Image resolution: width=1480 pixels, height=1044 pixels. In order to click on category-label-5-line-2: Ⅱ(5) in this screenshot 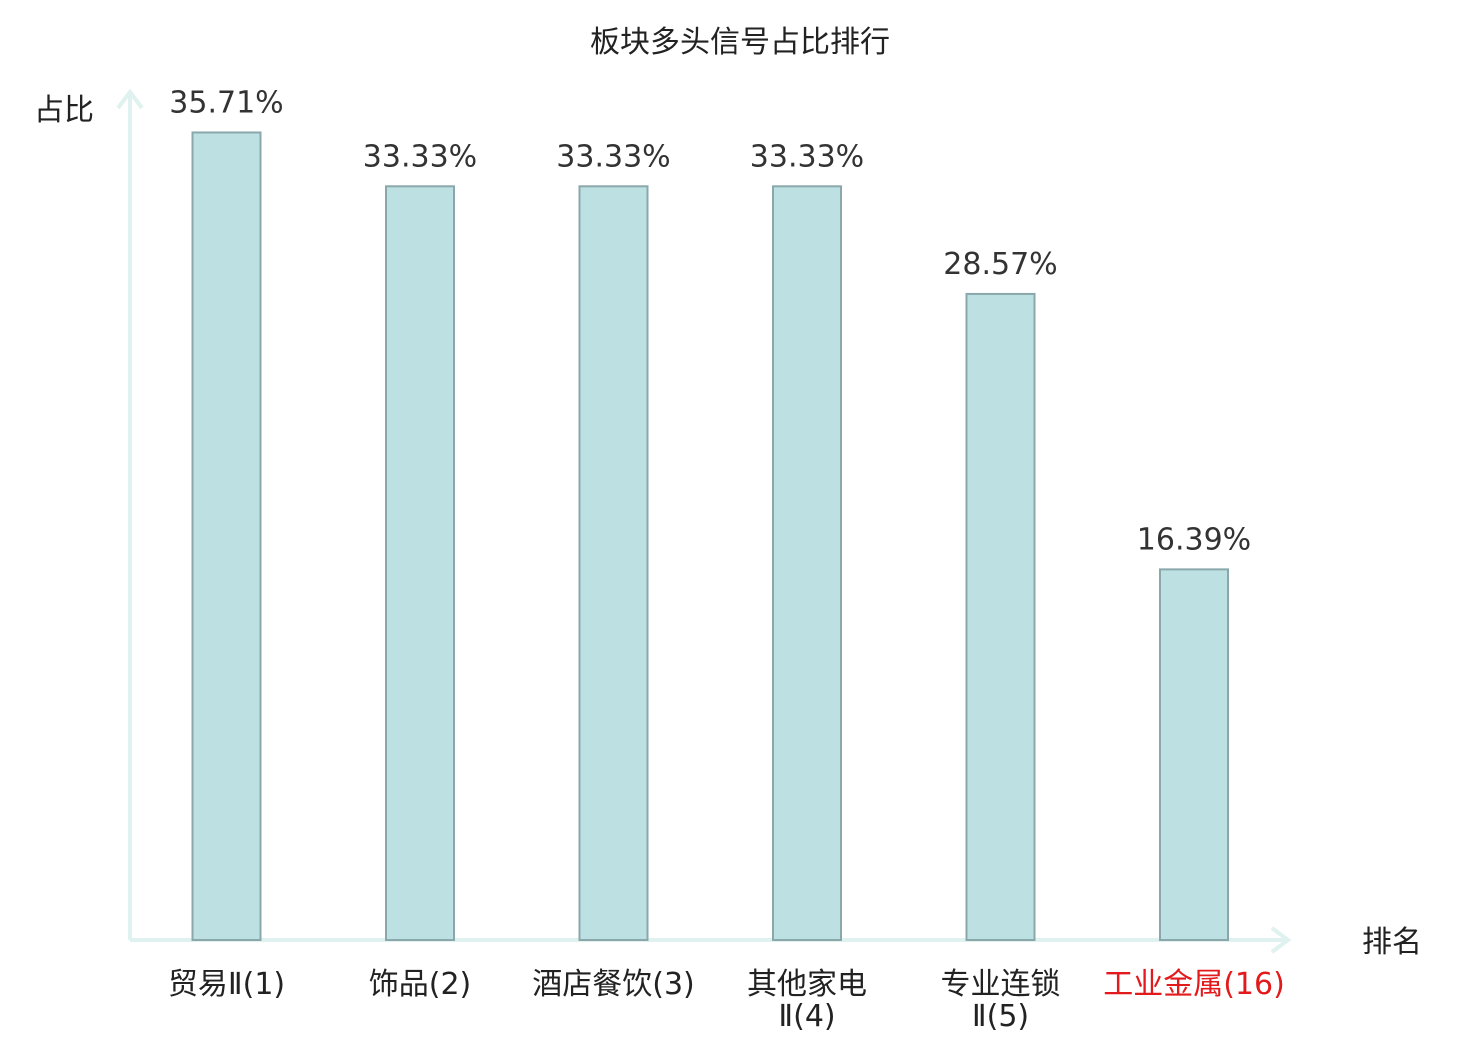, I will do `click(1000, 1016)`.